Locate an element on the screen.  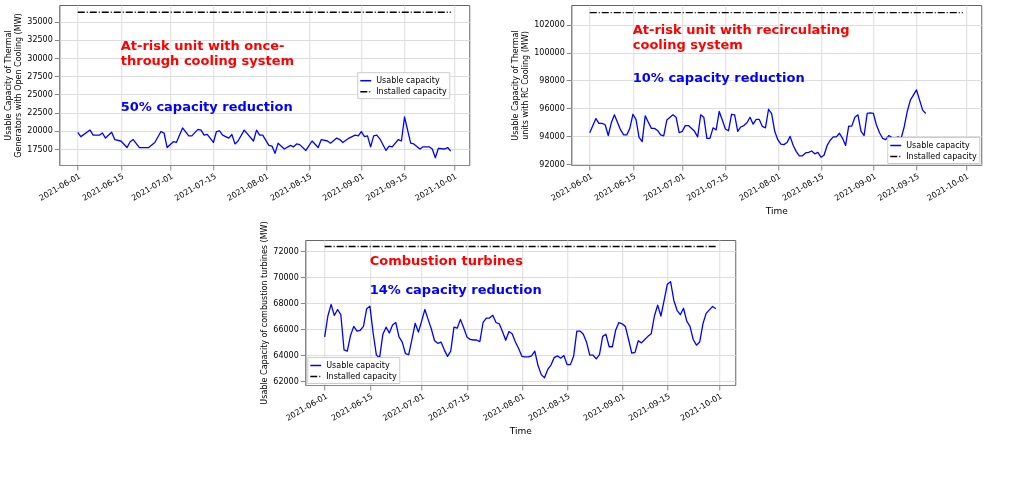
y-tick-label: 102000 is located at coordinates (549, 25).